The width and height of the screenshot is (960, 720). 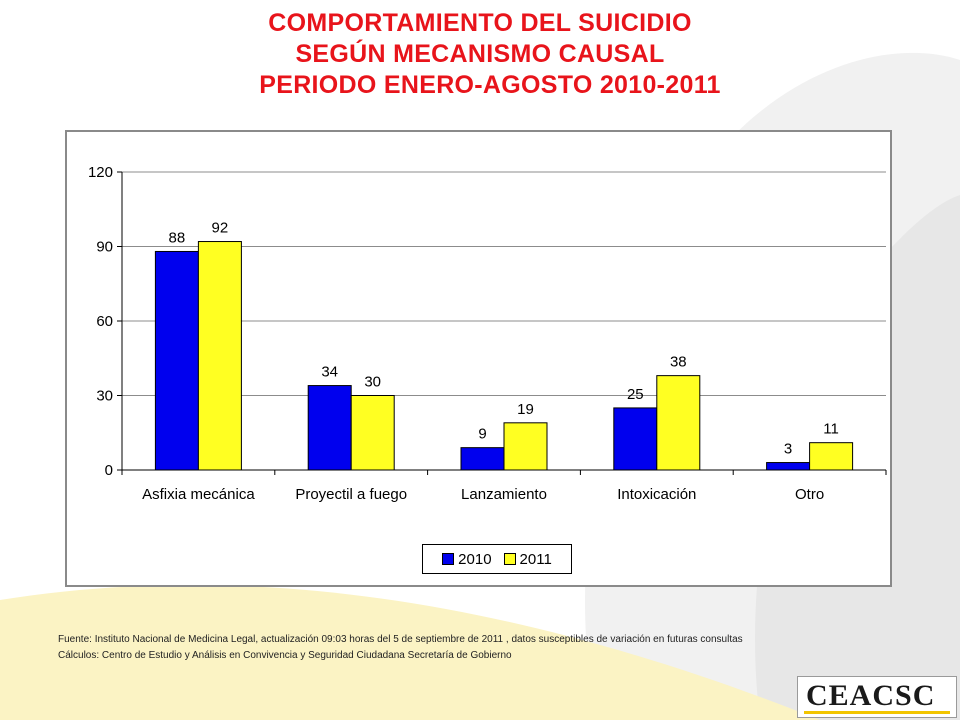 What do you see at coordinates (831, 429) in the screenshot?
I see `data-label-2011-4: 11` at bounding box center [831, 429].